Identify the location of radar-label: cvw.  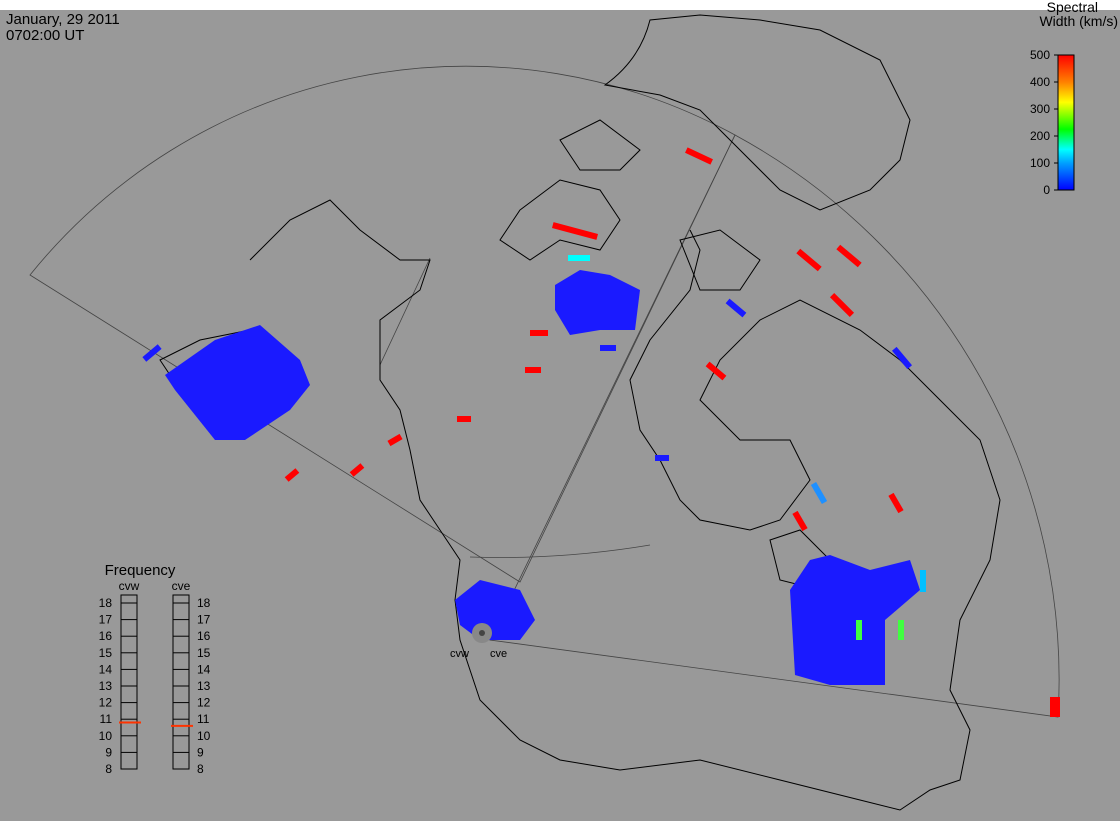
(459, 654).